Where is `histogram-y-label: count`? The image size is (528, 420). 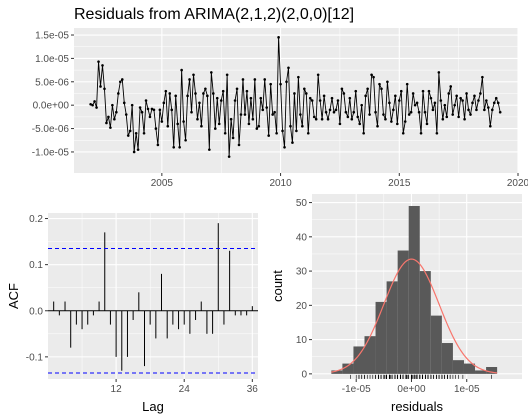
histogram-y-label: count is located at coordinates (277, 286).